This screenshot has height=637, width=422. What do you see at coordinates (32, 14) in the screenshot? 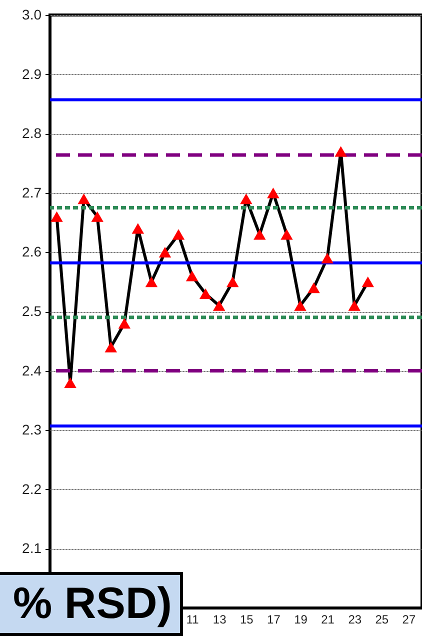
I see `y-tick-label: 3.0` at bounding box center [32, 14].